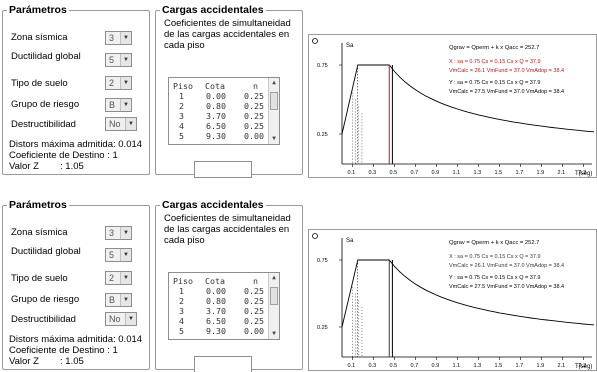 The width and height of the screenshot is (597, 372). I want to click on column-n: n, so click(255, 86).